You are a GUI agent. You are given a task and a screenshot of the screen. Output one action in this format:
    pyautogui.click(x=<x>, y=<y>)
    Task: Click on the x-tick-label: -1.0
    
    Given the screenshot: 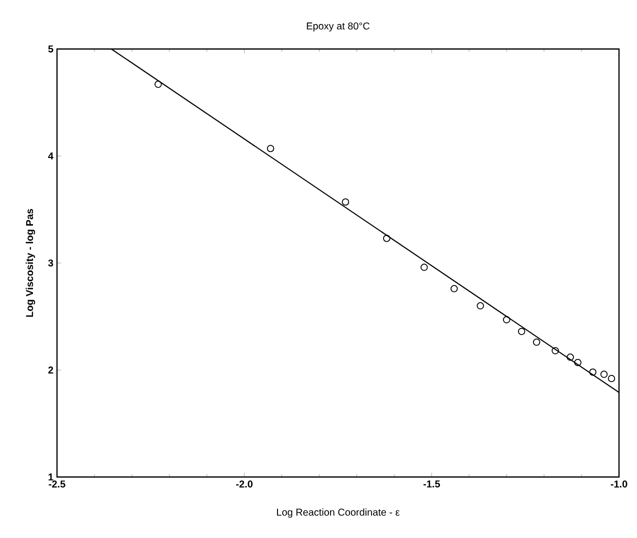 What is the action you would take?
    pyautogui.click(x=619, y=484)
    